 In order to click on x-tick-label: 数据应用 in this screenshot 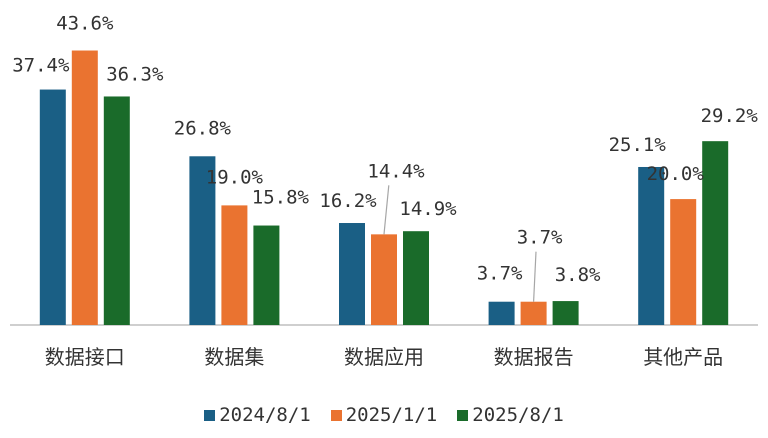, I will do `click(384, 357)`.